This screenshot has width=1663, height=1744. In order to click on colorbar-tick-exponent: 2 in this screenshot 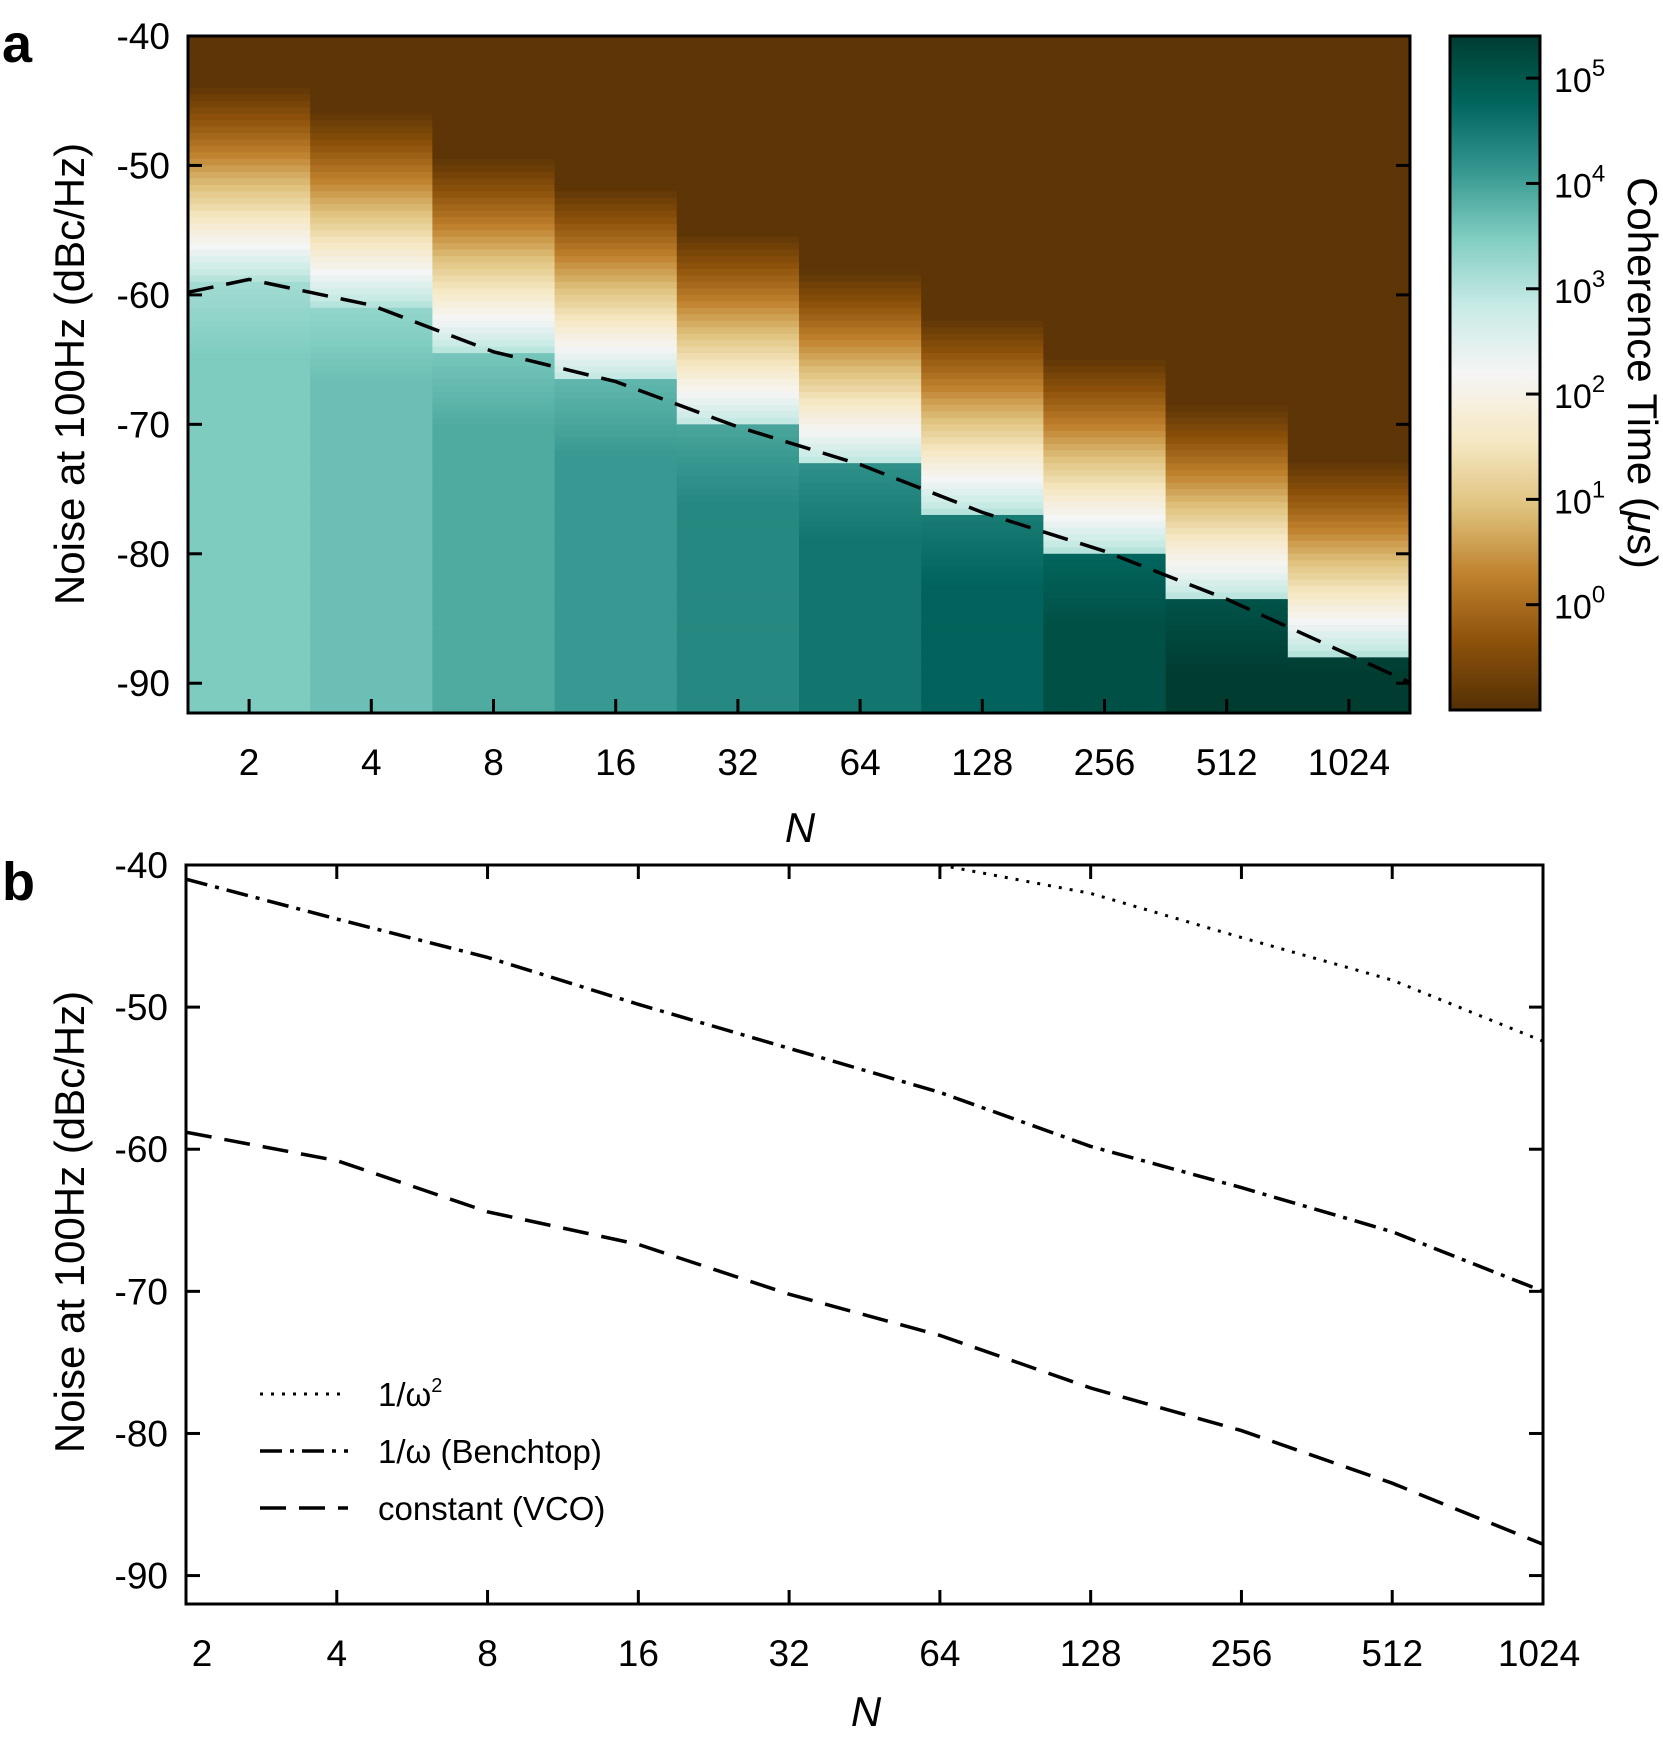, I will do `click(1598, 384)`.